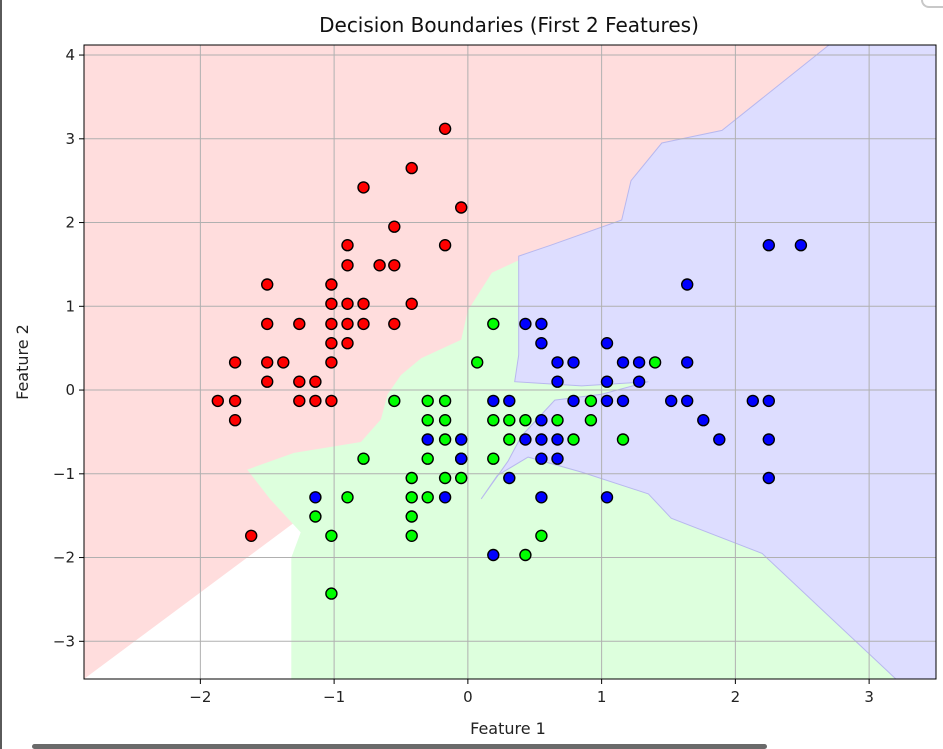 The image size is (943, 749). I want to click on horizontal-scrollbar, so click(399, 746).